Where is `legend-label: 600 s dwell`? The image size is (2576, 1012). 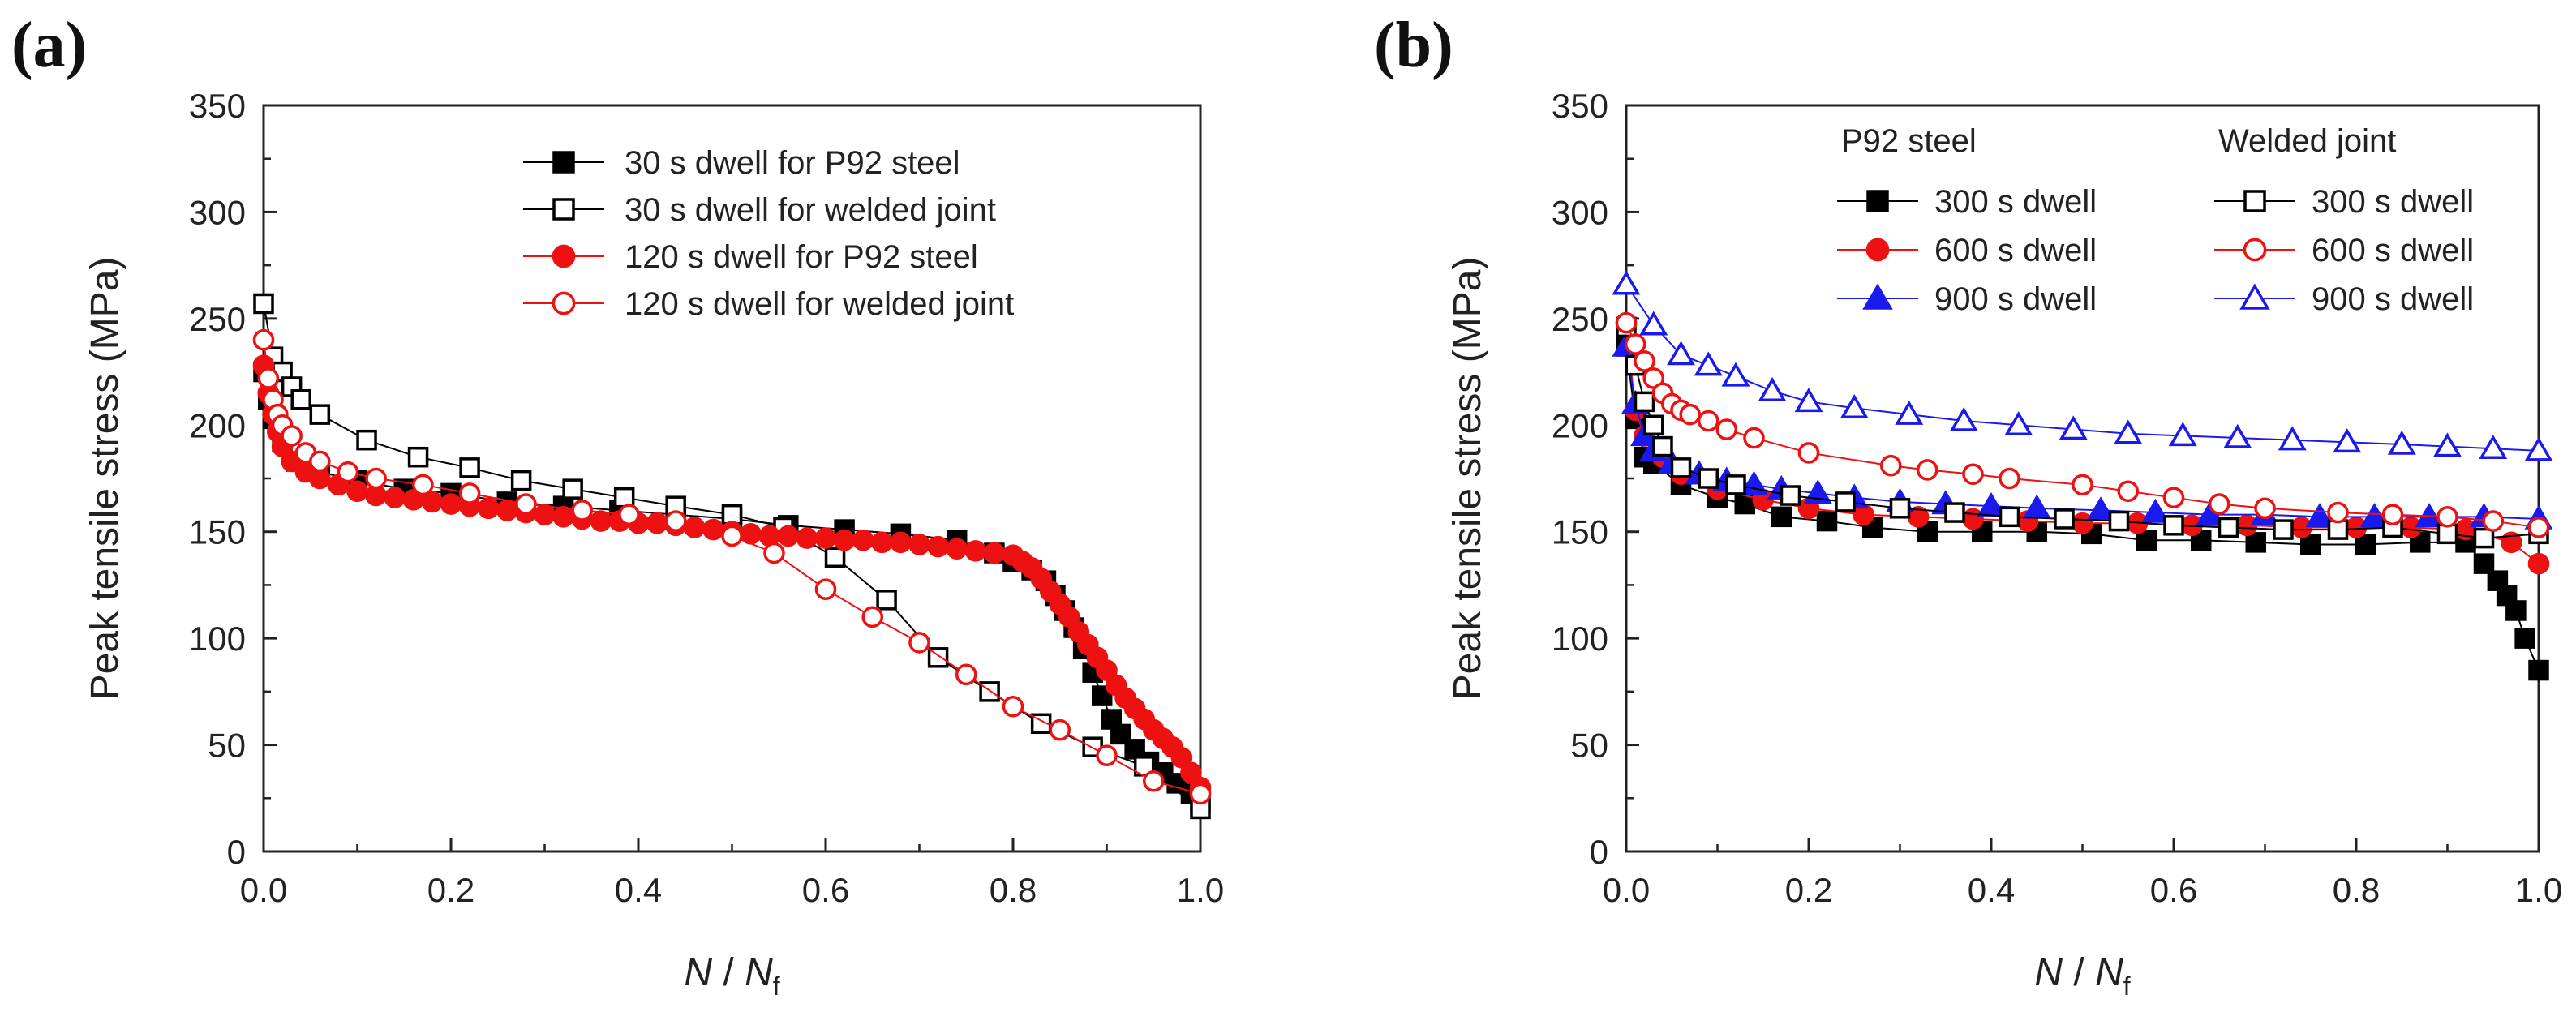 legend-label: 600 s dwell is located at coordinates (2393, 250).